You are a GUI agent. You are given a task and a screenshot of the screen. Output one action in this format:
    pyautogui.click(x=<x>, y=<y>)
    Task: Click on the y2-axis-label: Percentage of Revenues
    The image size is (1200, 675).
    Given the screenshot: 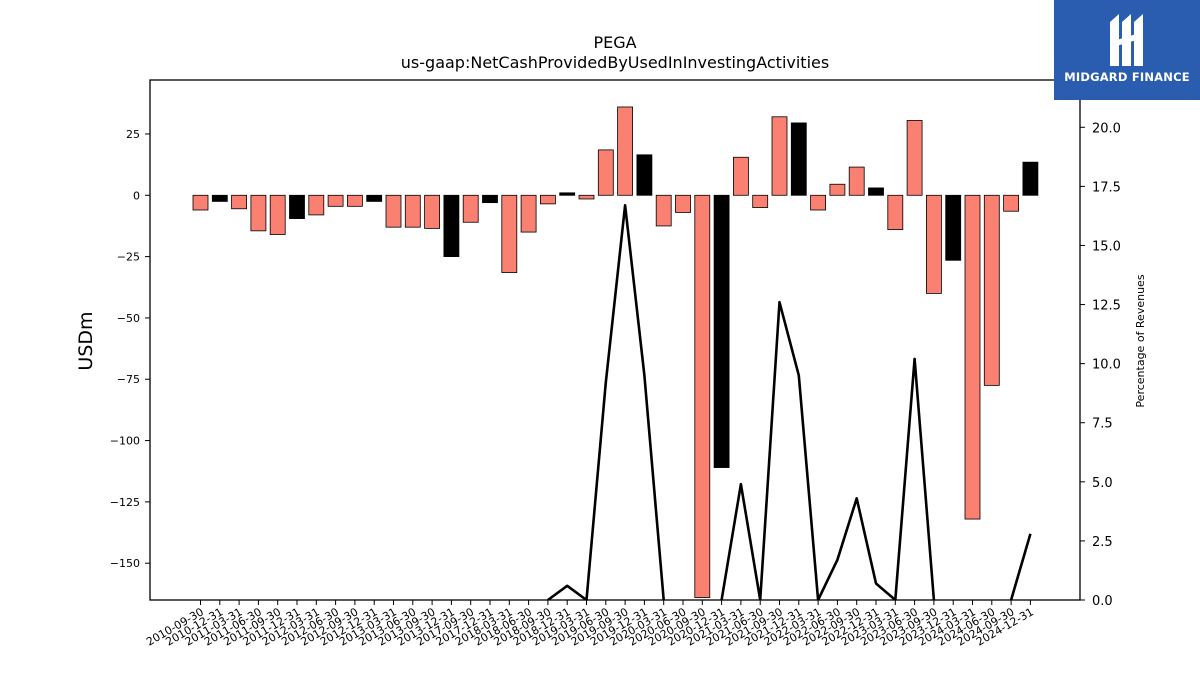 What is the action you would take?
    pyautogui.click(x=1140, y=340)
    